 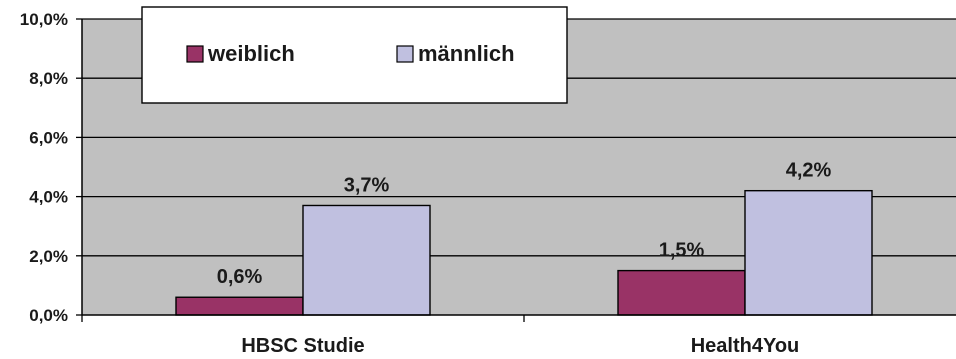 What do you see at coordinates (366, 260) in the screenshot?
I see `bar-männlich-0` at bounding box center [366, 260].